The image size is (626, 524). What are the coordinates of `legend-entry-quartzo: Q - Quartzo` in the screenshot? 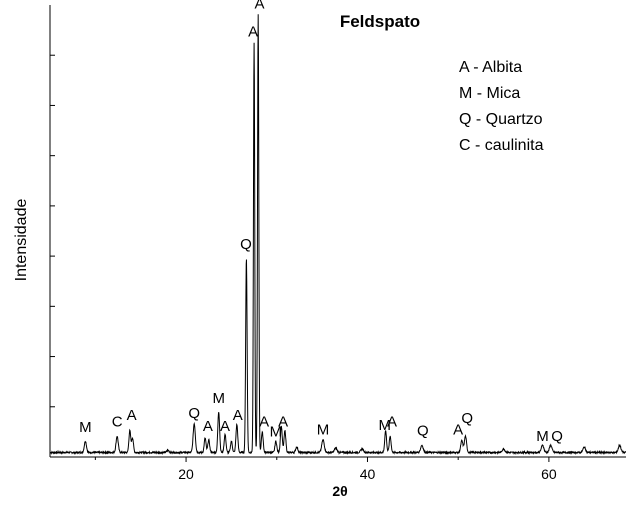 It's located at (501, 119).